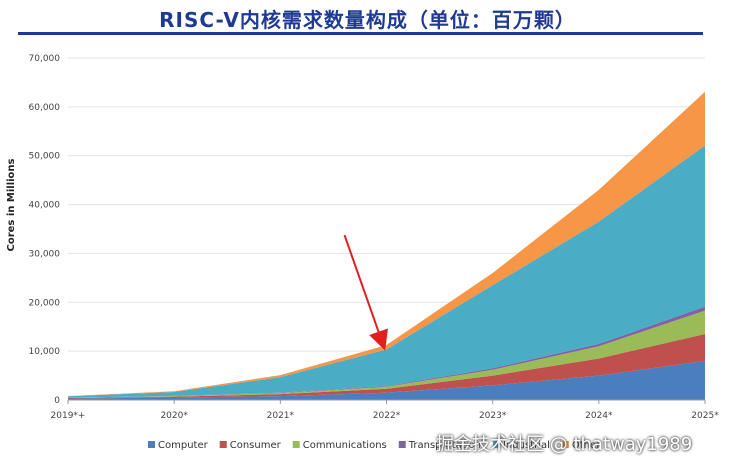 This screenshot has height=470, width=735. What do you see at coordinates (45, 157) in the screenshot?
I see `y-tick-label: 50,000` at bounding box center [45, 157].